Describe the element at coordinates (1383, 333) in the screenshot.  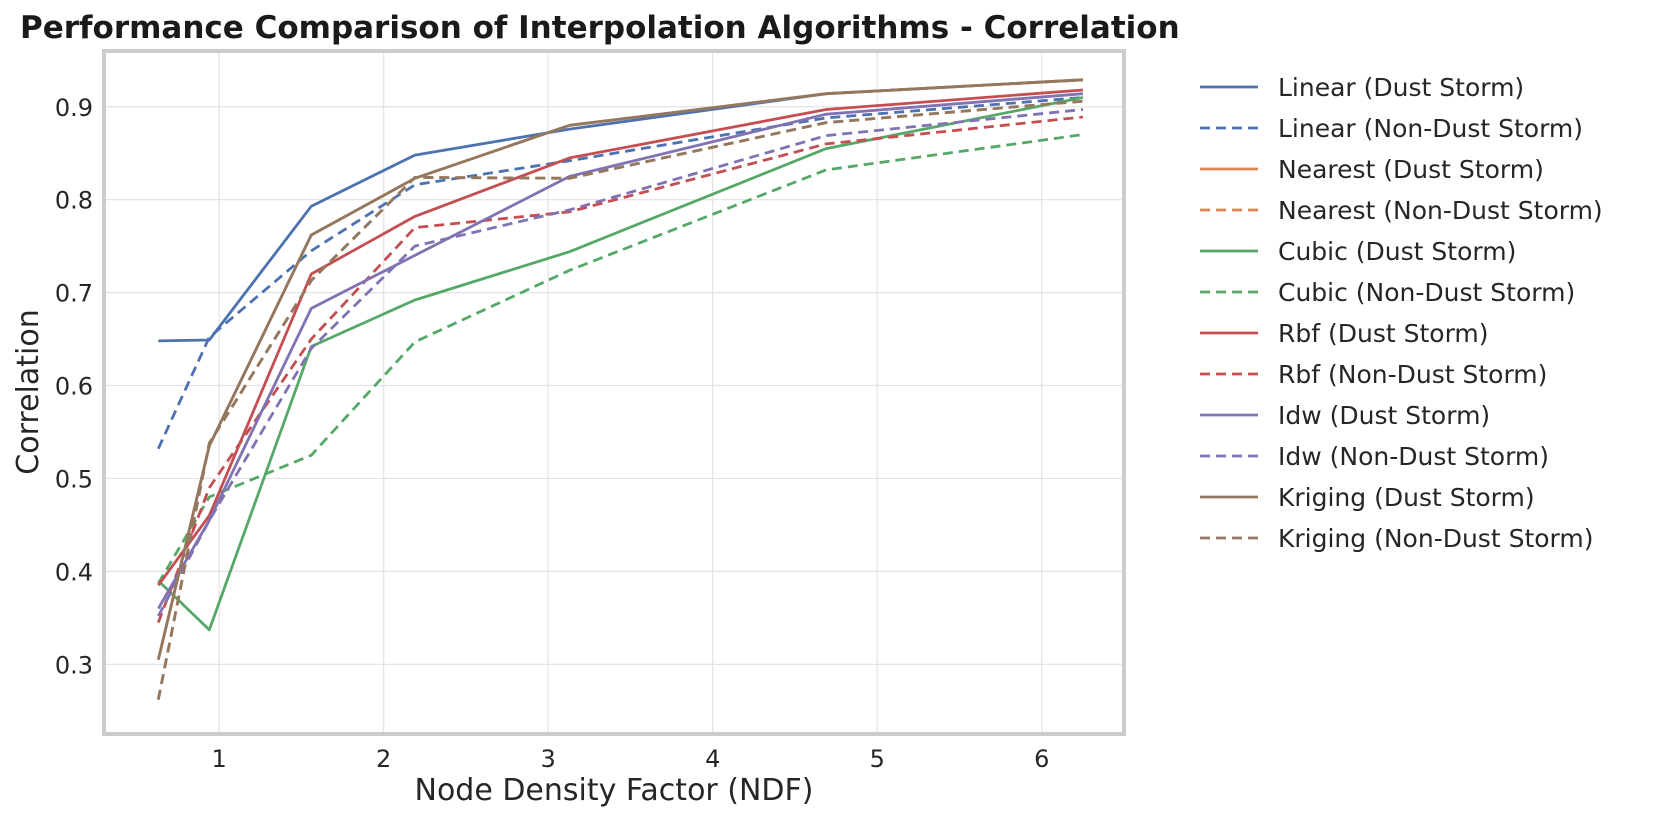
I see `legend-entry-label: Rbf (Dust Storm)` at that location.